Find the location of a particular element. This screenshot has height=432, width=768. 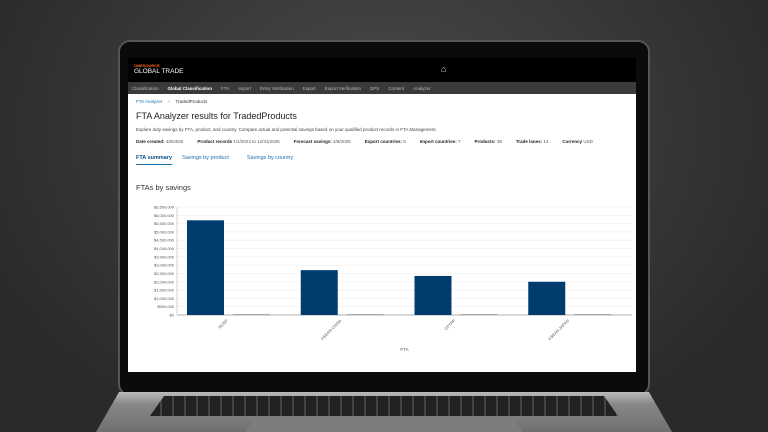

y-tick-label: $1,000,000 is located at coordinates (164, 298).